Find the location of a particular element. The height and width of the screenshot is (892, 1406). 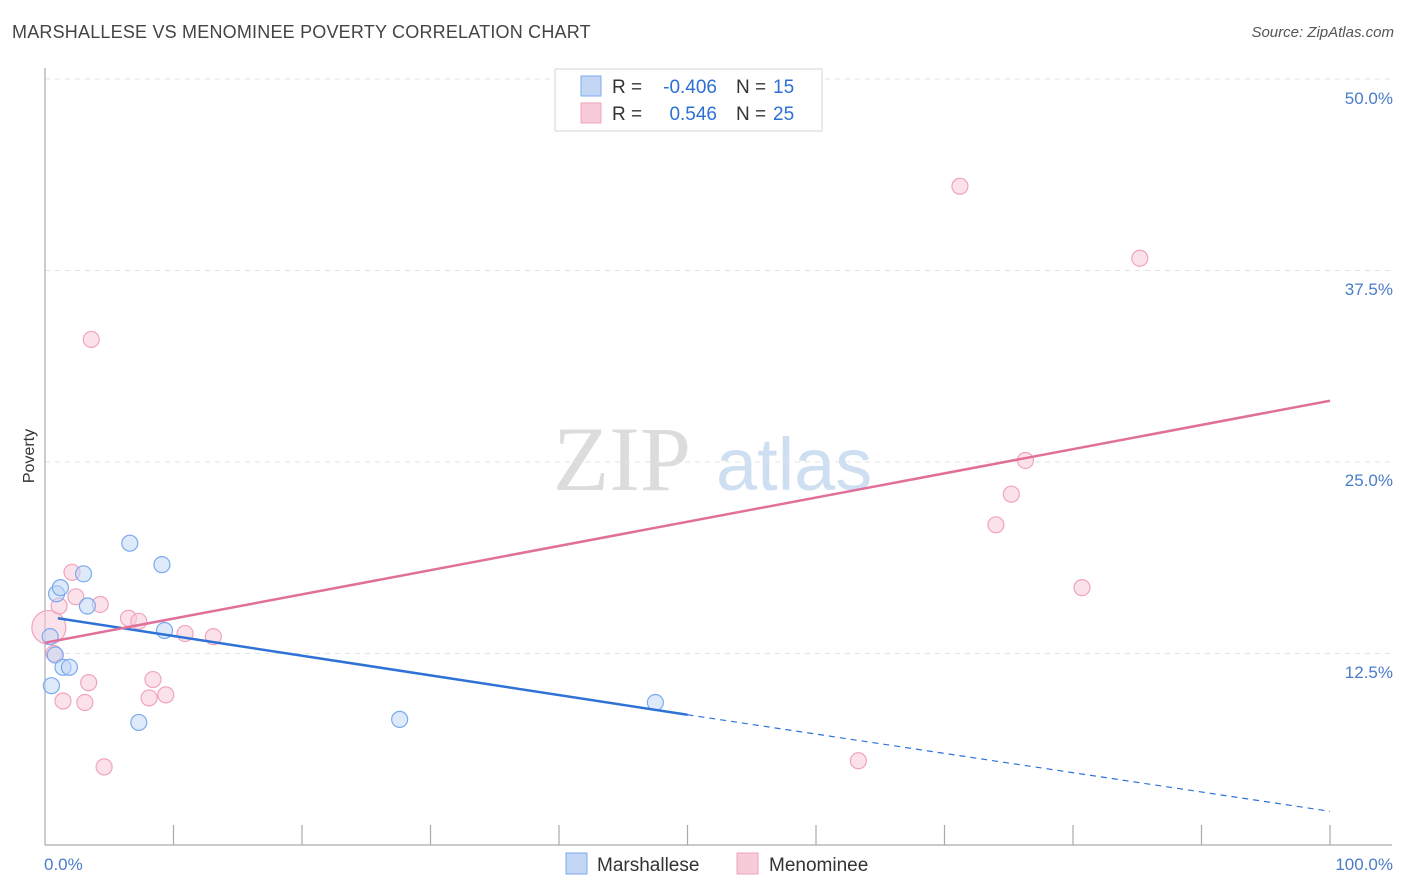

marshallese-n-value: 15 is located at coordinates (783, 87).